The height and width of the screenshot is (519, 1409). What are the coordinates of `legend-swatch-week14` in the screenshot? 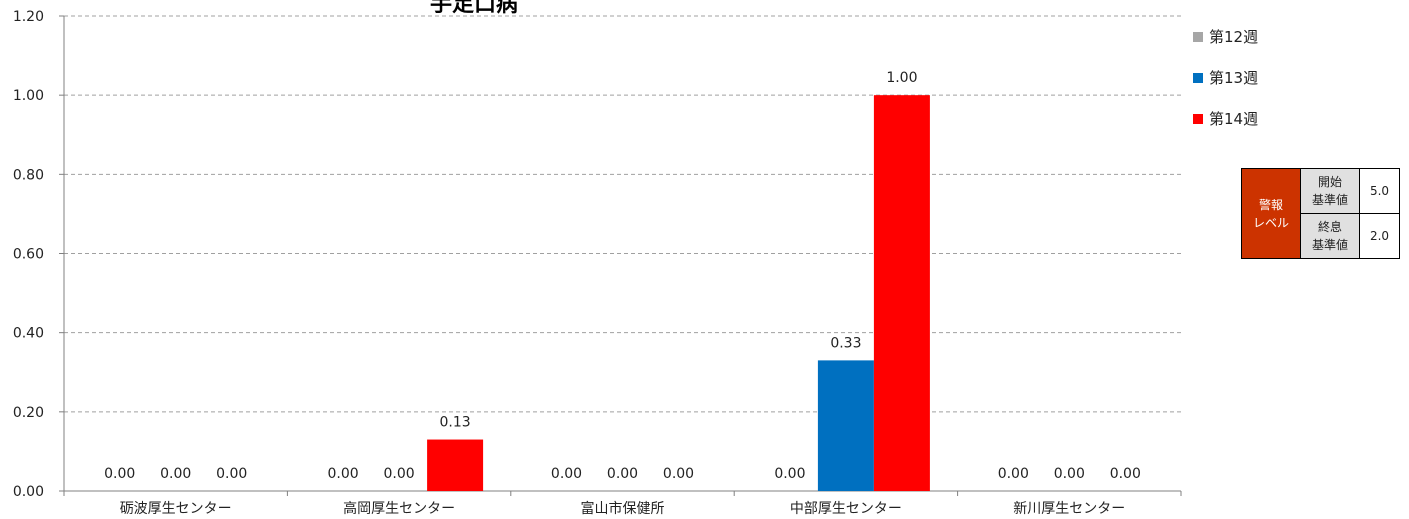 It's located at (1198, 119).